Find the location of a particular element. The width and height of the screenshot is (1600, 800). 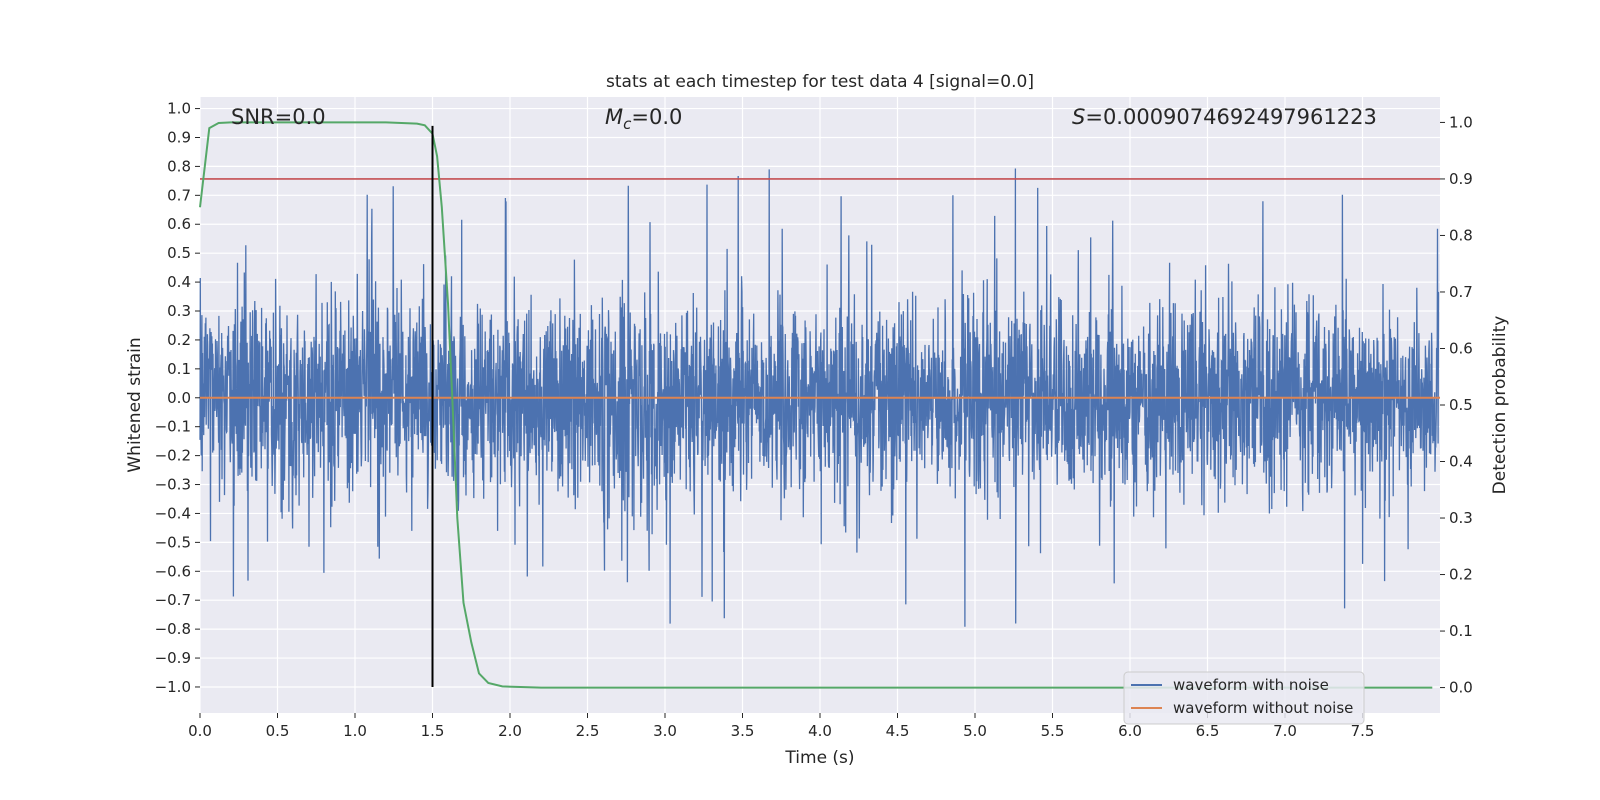

annotation-s-symbol: S is located at coordinates (1078, 117).